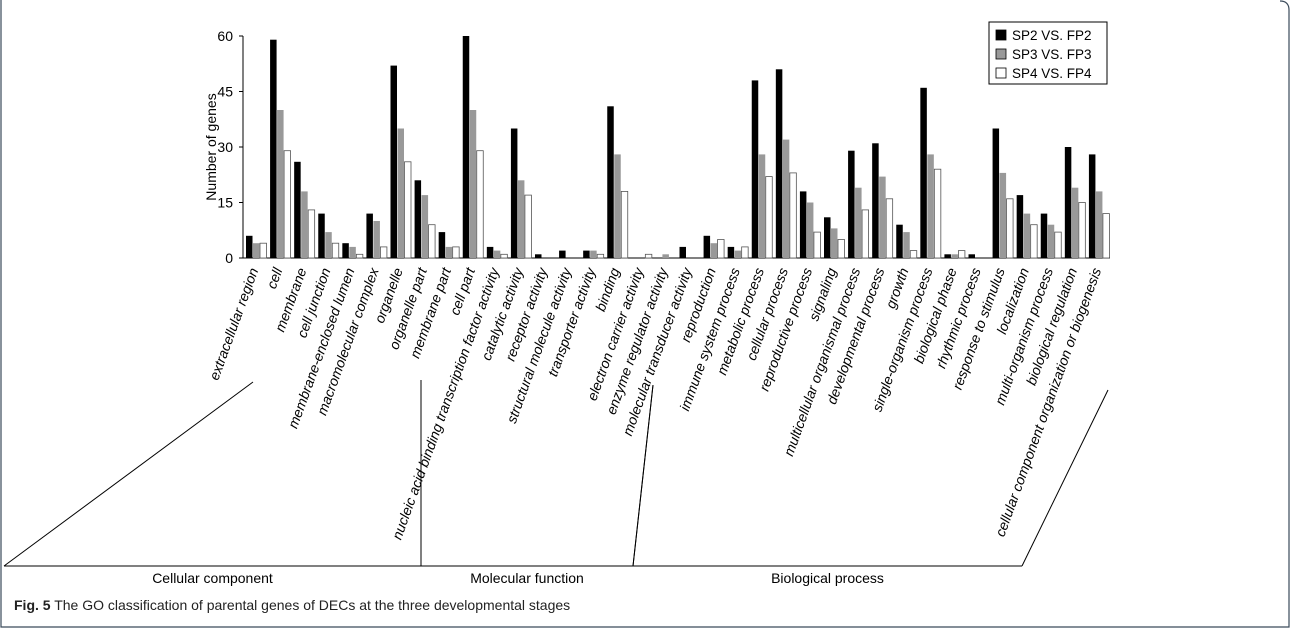 Image resolution: width=1290 pixels, height=628 pixels. I want to click on y-tick-label: 60, so click(225, 36).